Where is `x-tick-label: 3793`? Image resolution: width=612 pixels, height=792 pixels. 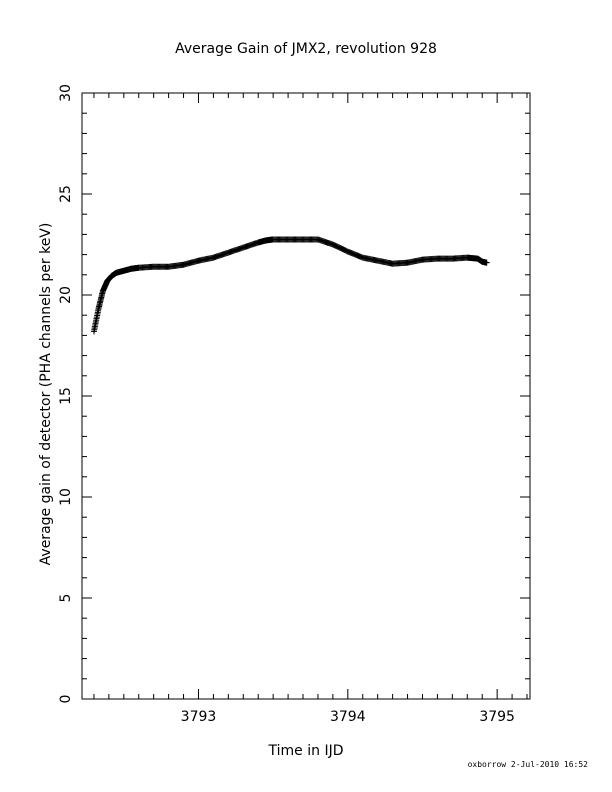 x-tick-label: 3793 is located at coordinates (199, 717).